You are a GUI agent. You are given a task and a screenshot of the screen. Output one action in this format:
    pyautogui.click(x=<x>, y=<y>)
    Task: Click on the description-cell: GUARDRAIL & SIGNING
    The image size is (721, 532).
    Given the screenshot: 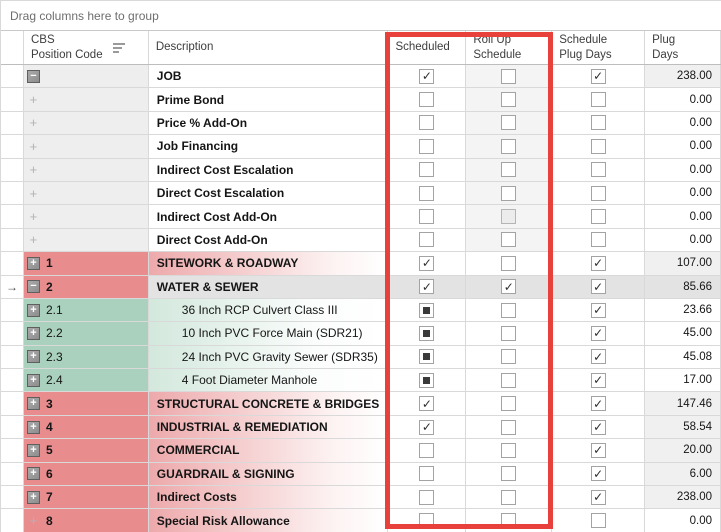 What is the action you would take?
    pyautogui.click(x=268, y=474)
    